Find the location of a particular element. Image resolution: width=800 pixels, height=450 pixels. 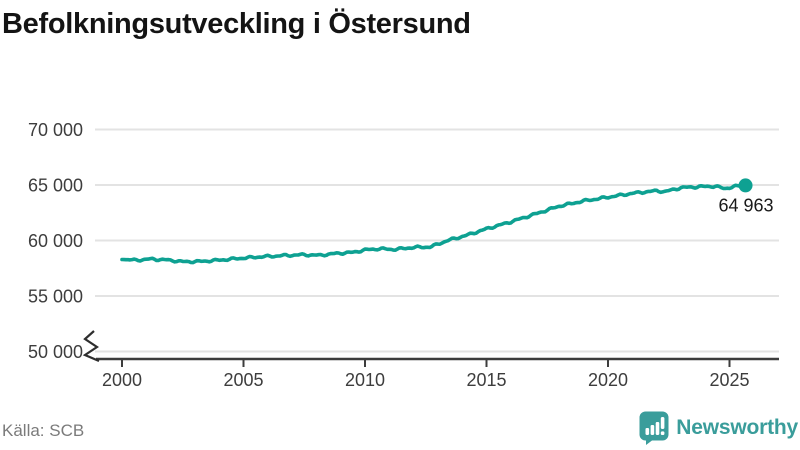

bar-chart-speech-bubble-icon is located at coordinates (654, 428).